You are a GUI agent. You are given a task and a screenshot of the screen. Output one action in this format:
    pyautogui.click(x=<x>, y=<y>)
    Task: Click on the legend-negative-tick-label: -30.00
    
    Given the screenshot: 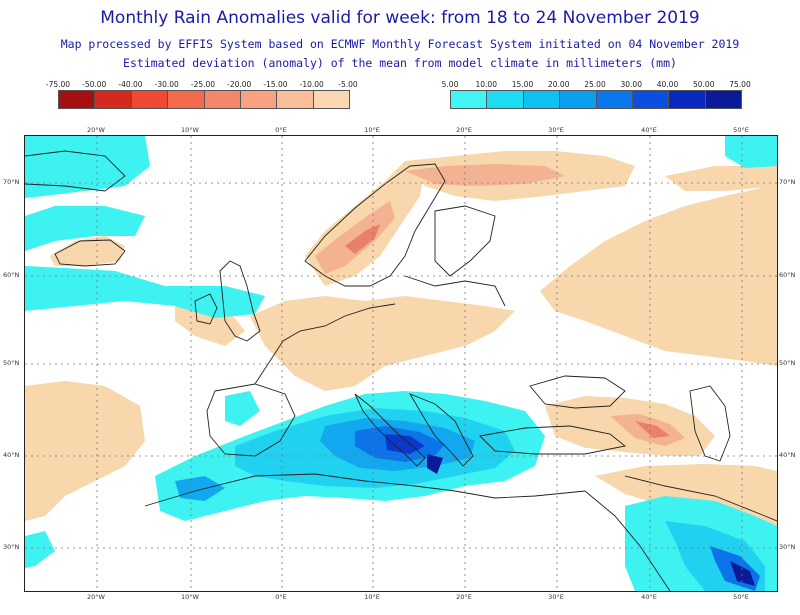 What is the action you would take?
    pyautogui.click(x=166, y=84)
    